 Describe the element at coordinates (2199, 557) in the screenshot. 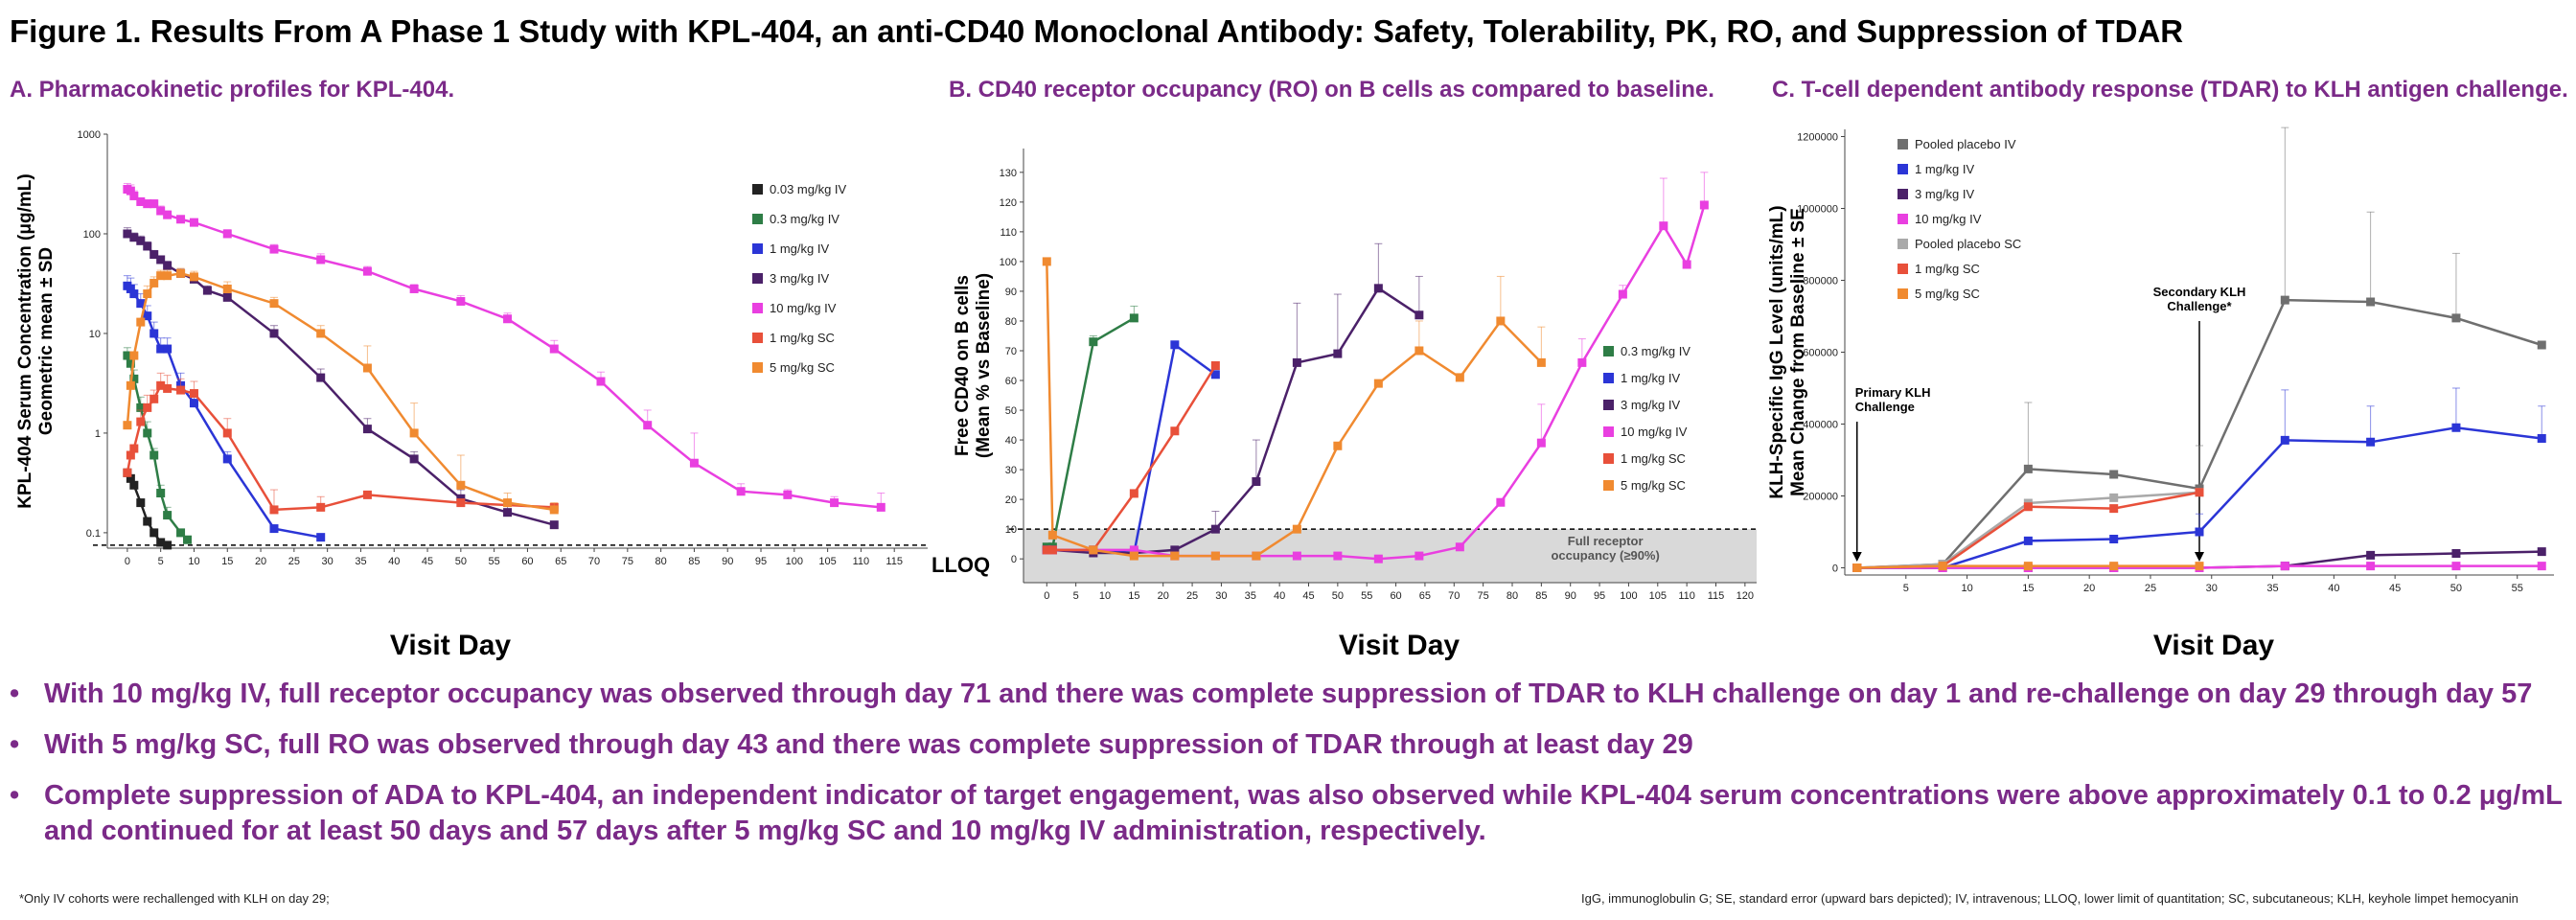

I see `annotation-arrow-head` at that location.